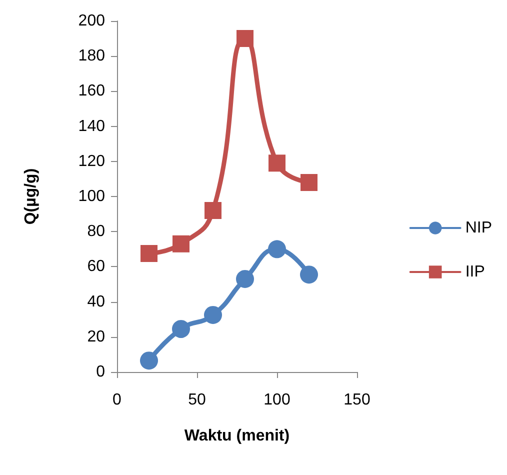  What do you see at coordinates (96, 231) in the screenshot?
I see `y-tick-label: 80` at bounding box center [96, 231].